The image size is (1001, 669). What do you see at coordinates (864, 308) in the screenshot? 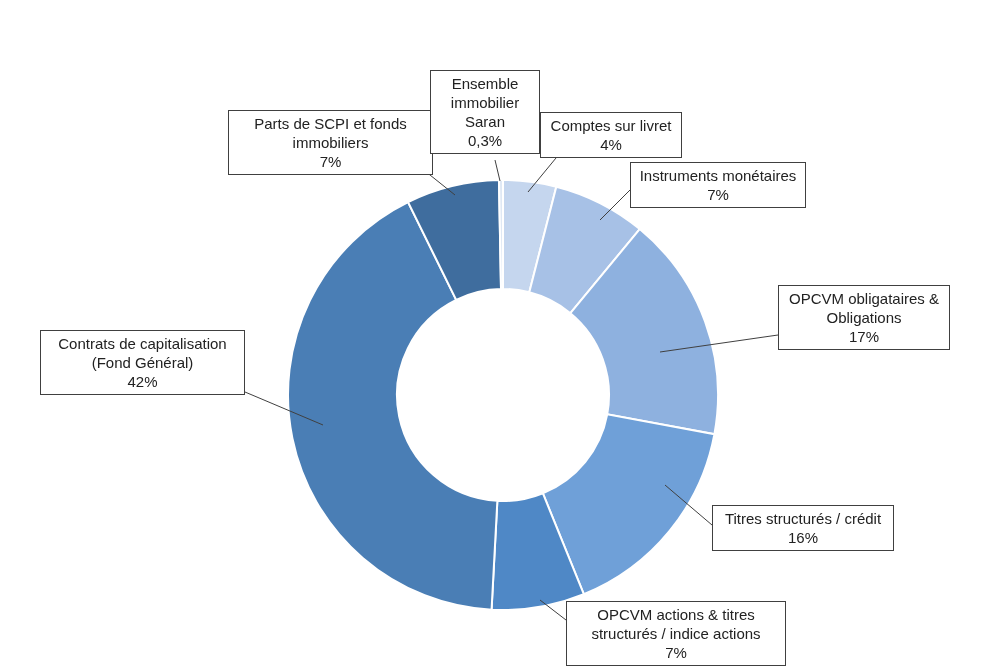
I see `slice-label: OPCVM obligataires & Obligations` at bounding box center [864, 308].